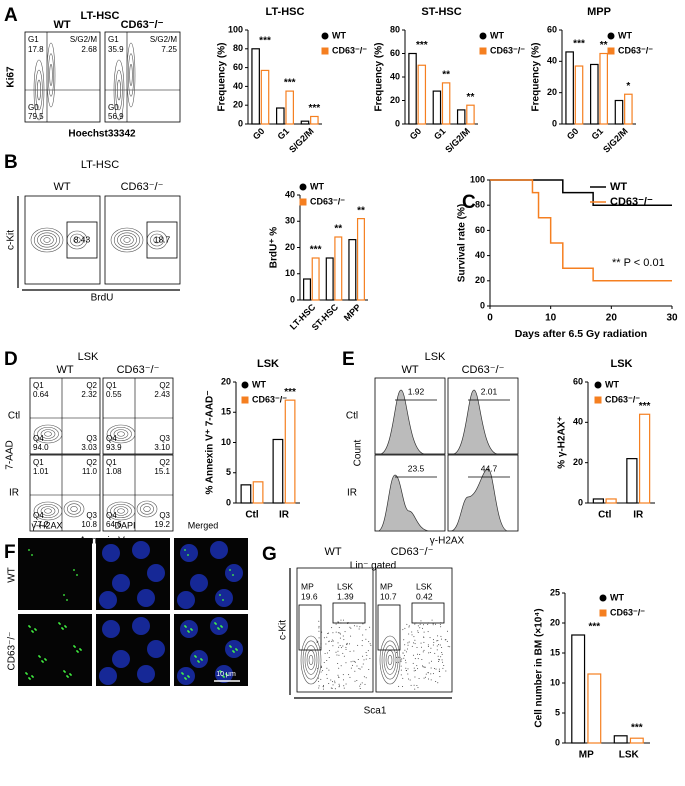 This screenshot has width=685, height=786. I want to click on chart-title: LT-HSC, so click(285, 12).